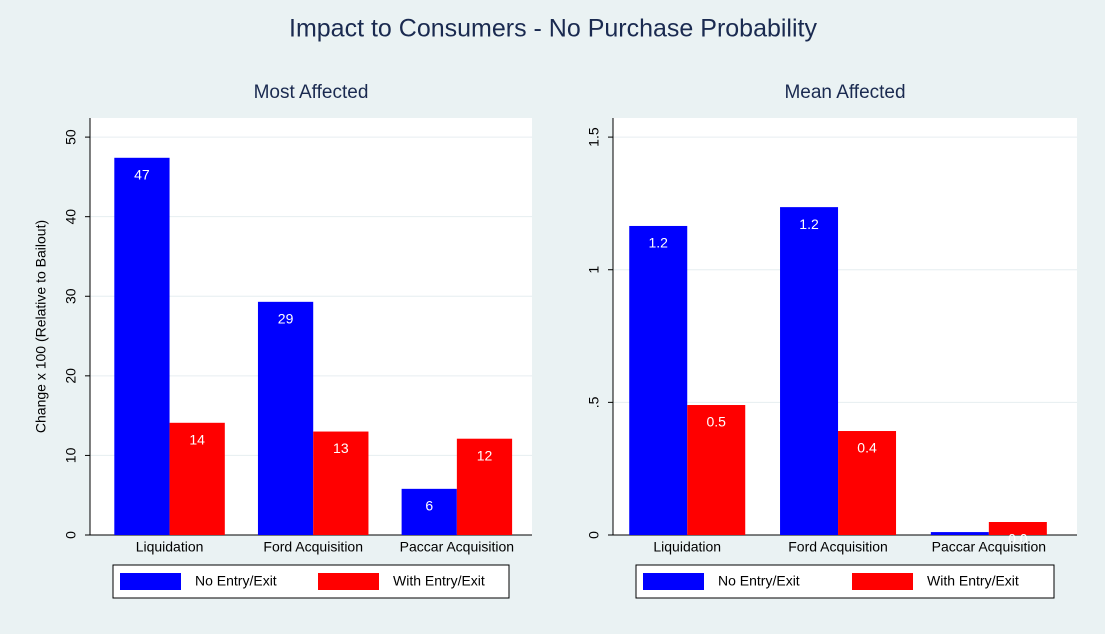 The height and width of the screenshot is (634, 1105). I want to click on value-label: 13, so click(341, 448).